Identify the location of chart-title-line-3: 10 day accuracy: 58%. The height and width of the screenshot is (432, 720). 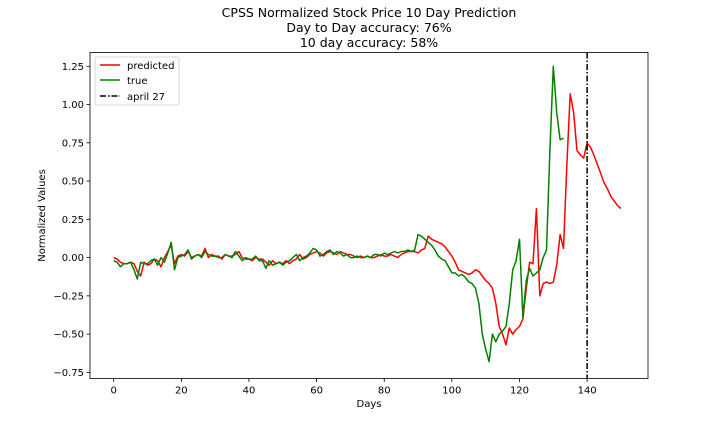
(369, 42).